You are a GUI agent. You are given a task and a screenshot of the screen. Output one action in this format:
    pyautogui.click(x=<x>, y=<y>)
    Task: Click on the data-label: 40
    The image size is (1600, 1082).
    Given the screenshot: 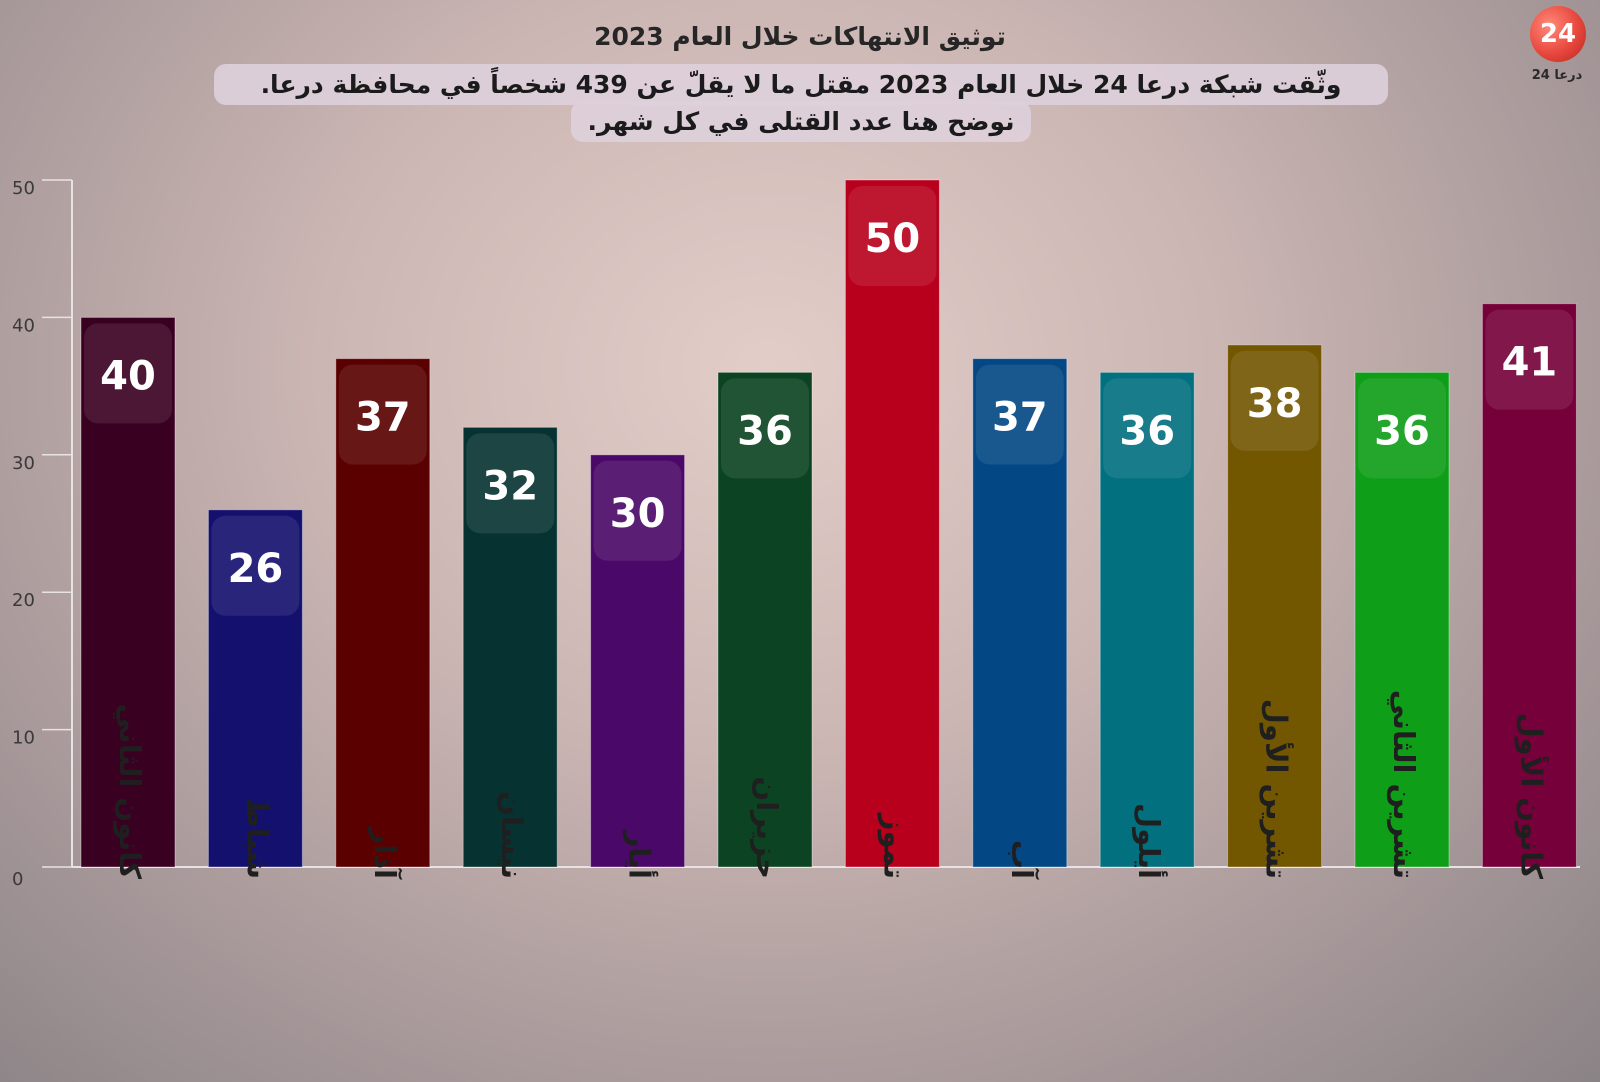 What is the action you would take?
    pyautogui.click(x=128, y=376)
    